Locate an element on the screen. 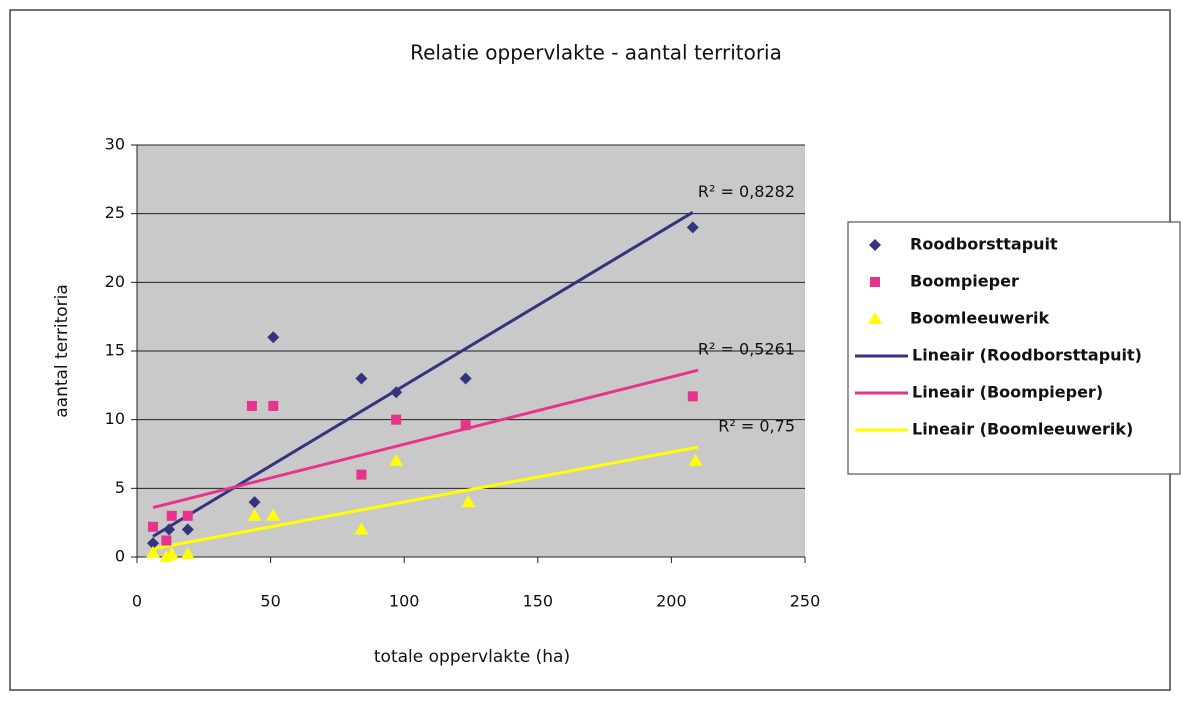 The height and width of the screenshot is (704, 1182). x-tick-label: 250 is located at coordinates (805, 601).